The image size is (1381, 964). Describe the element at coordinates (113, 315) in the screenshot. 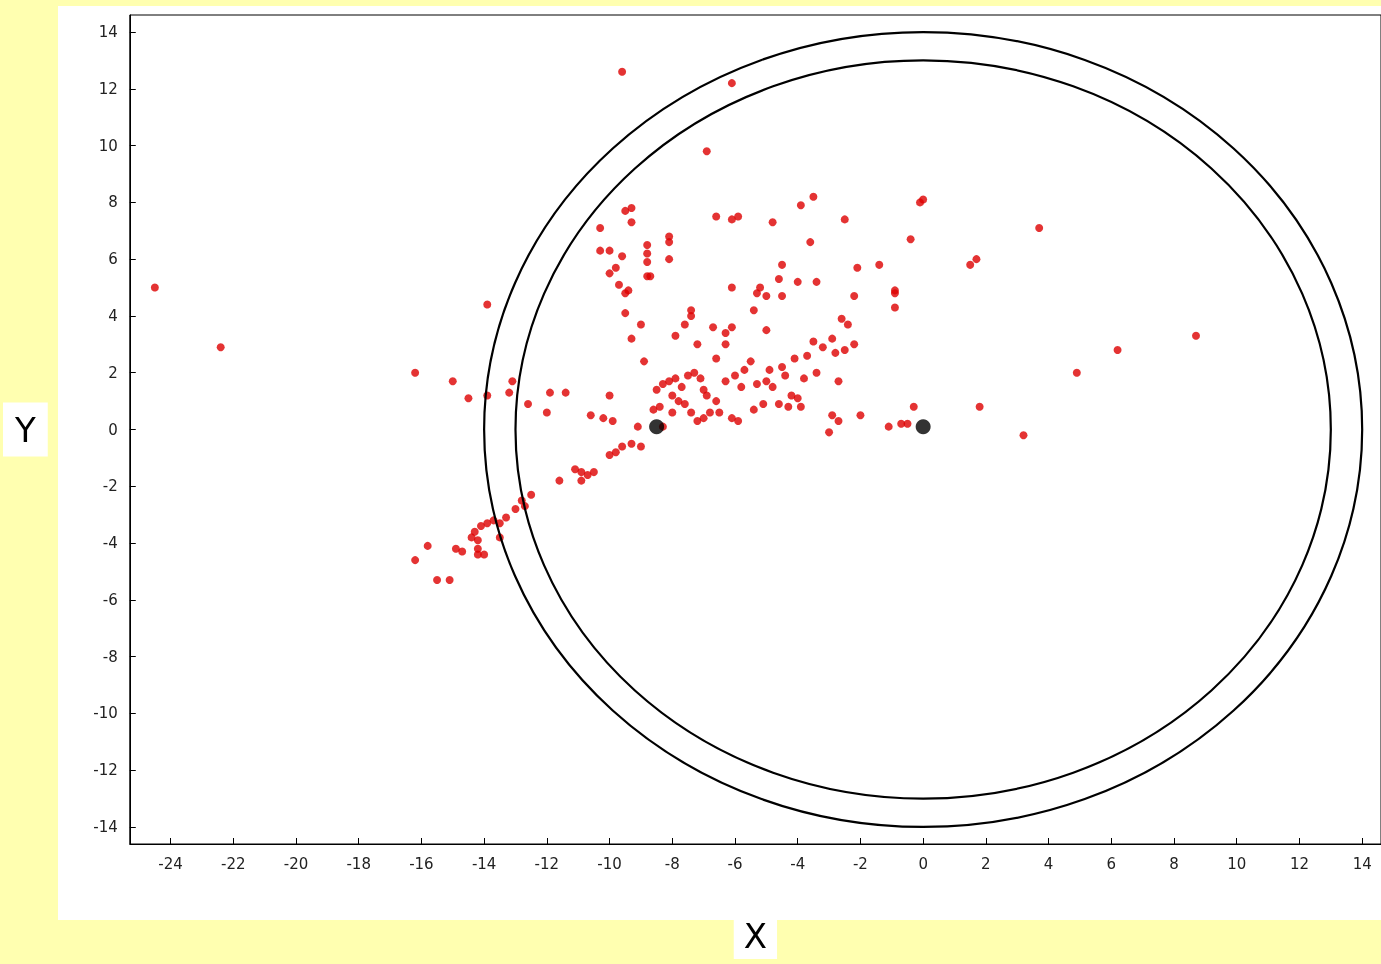

I see `y-tick-label: 4` at that location.